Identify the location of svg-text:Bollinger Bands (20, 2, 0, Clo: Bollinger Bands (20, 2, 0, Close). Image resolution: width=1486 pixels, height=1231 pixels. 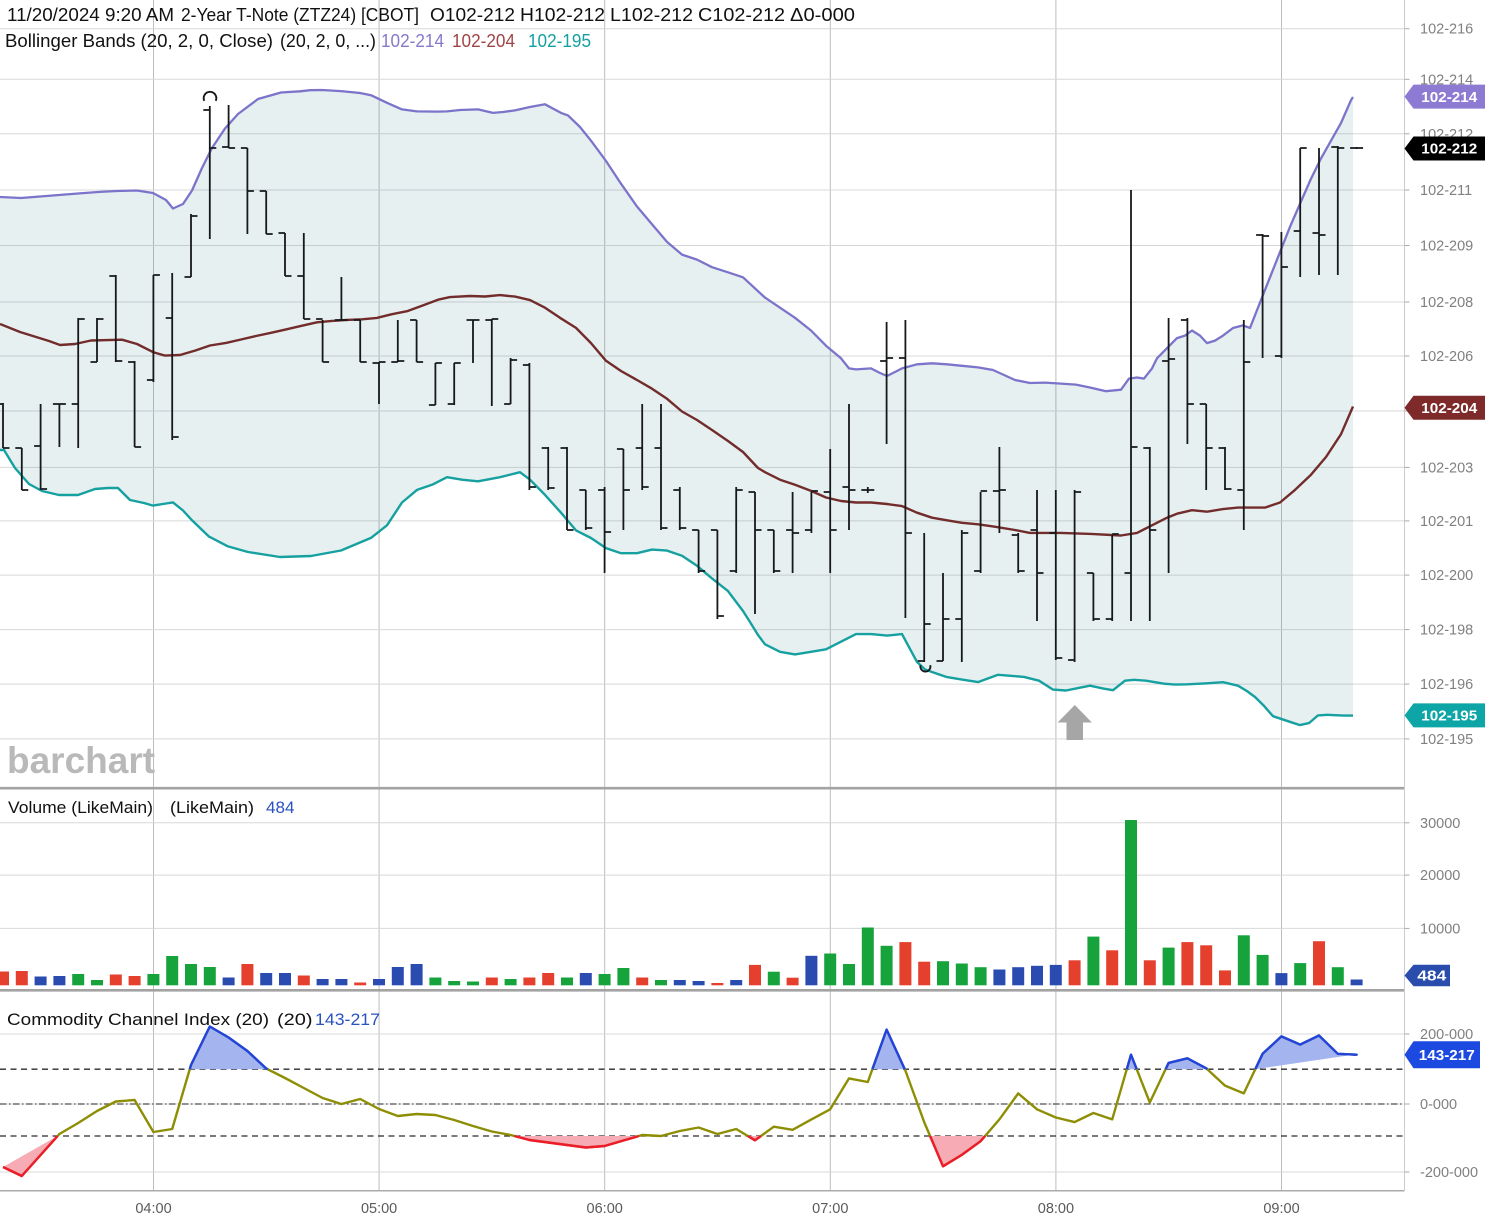
(139, 40).